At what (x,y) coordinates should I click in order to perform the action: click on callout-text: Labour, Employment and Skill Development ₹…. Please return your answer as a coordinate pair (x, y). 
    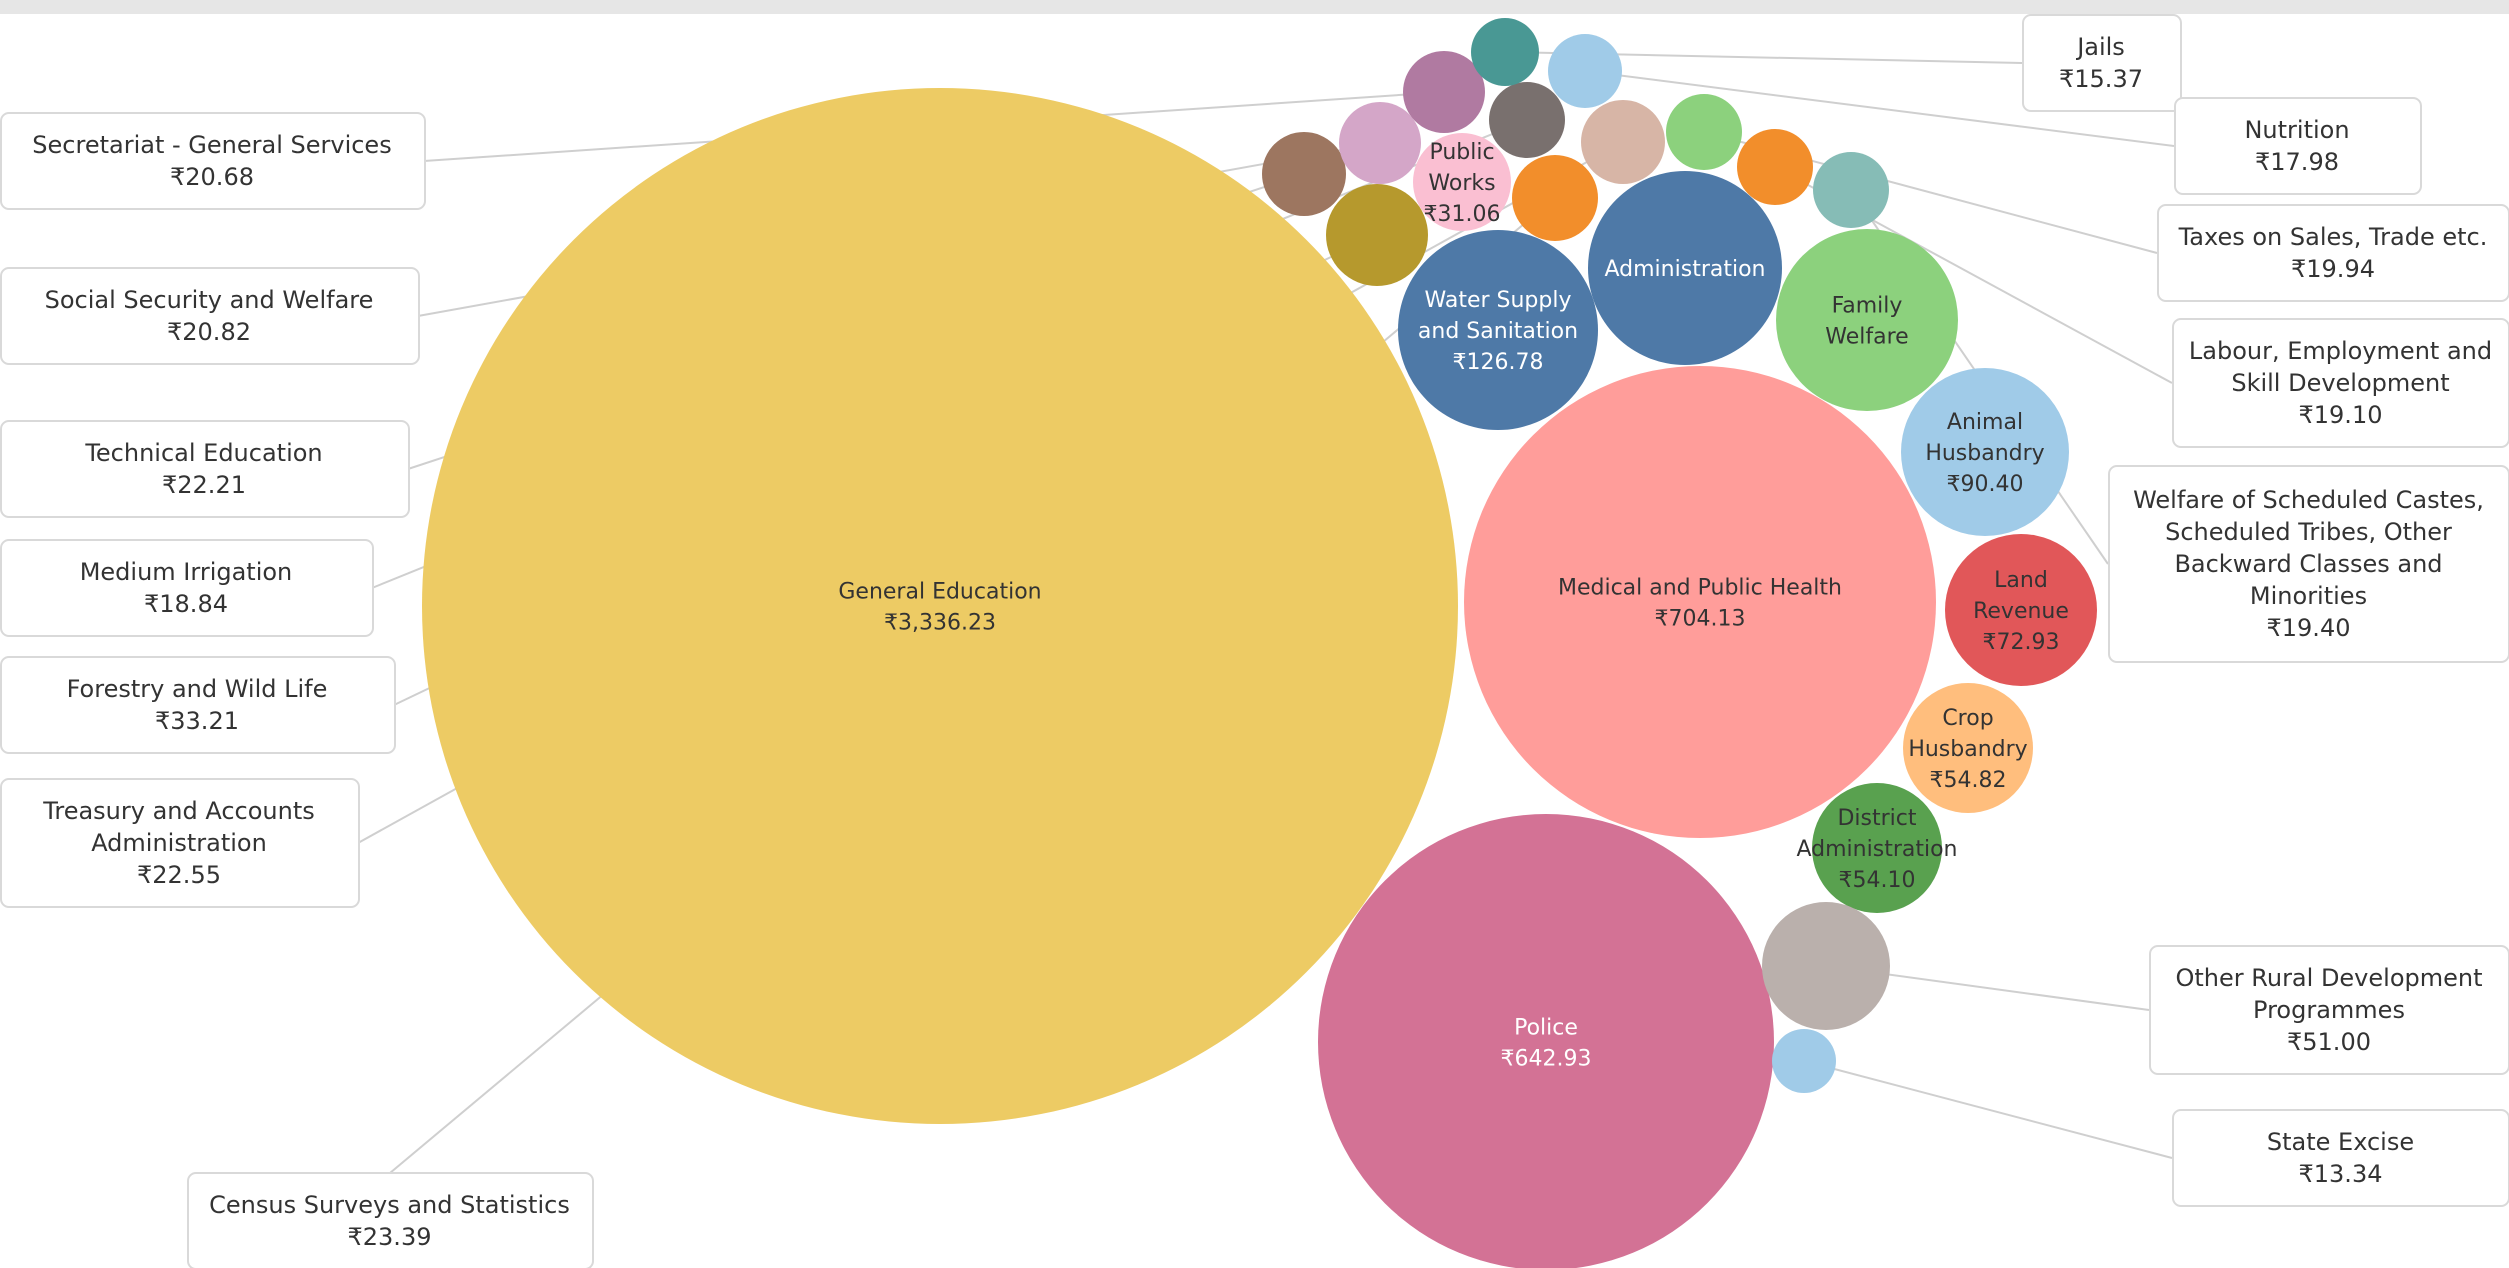
    Looking at the image, I should click on (2340, 383).